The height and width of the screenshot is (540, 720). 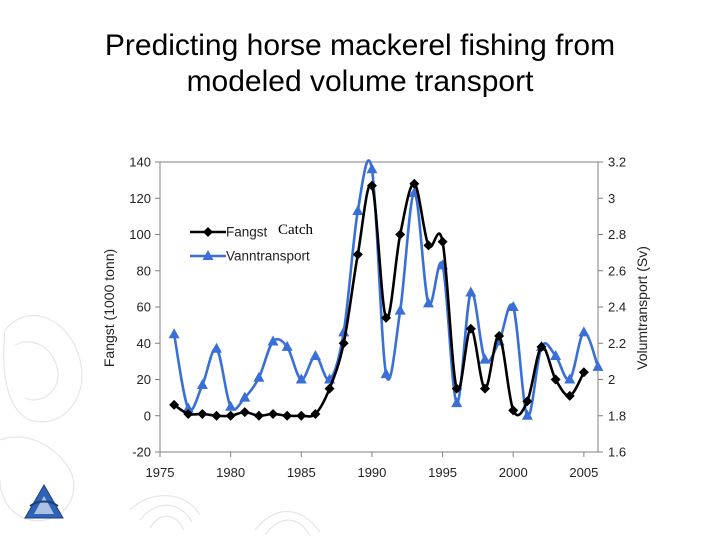 What do you see at coordinates (140, 198) in the screenshot?
I see `y-left-tick-label: 120` at bounding box center [140, 198].